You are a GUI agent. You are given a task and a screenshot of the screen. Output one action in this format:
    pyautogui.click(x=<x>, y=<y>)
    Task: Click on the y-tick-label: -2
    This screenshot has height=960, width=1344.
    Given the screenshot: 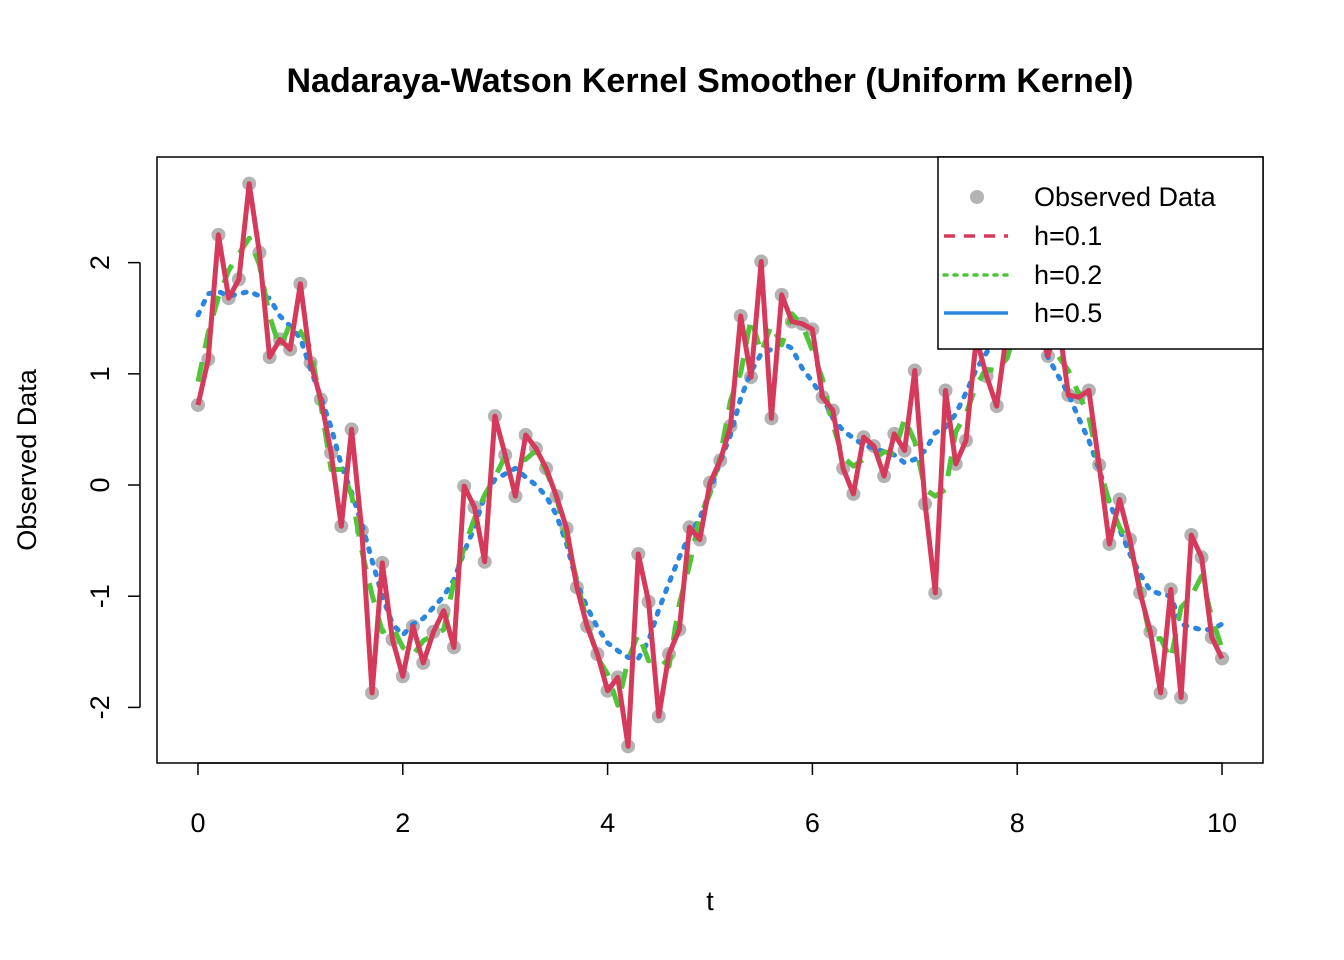 What is the action you would take?
    pyautogui.click(x=100, y=707)
    